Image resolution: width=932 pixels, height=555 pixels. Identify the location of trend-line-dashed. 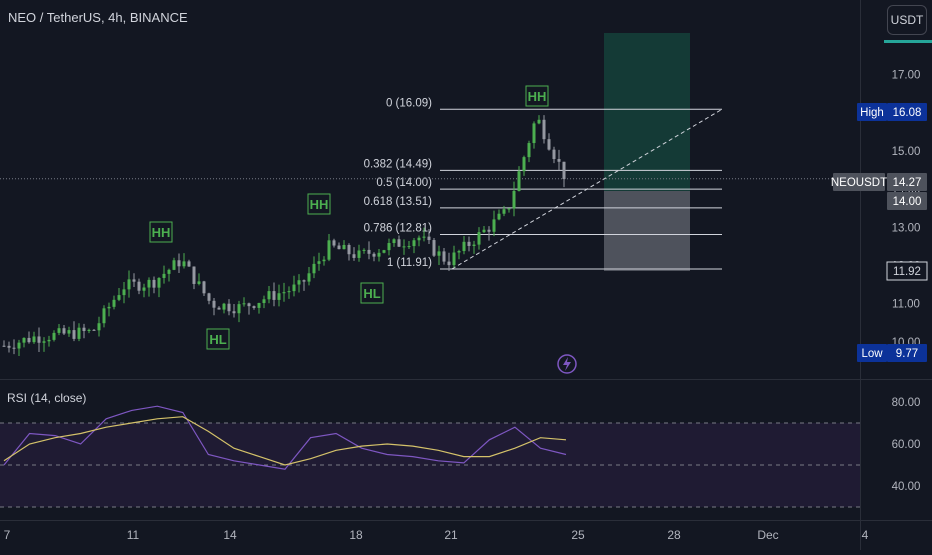
(587, 189).